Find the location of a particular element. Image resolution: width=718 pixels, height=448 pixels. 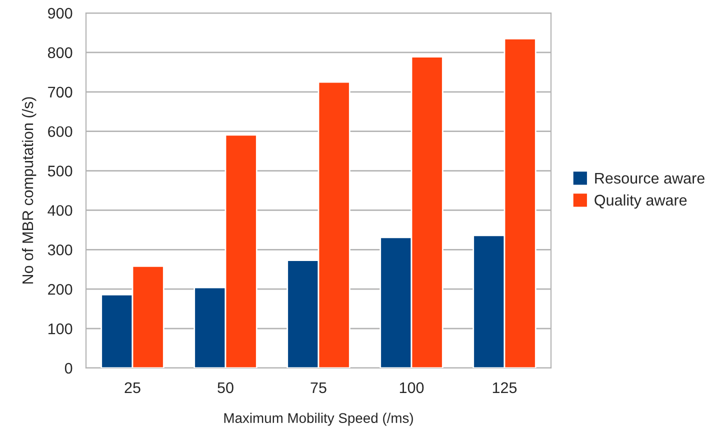

legend-label: Resource aware is located at coordinates (649, 178).